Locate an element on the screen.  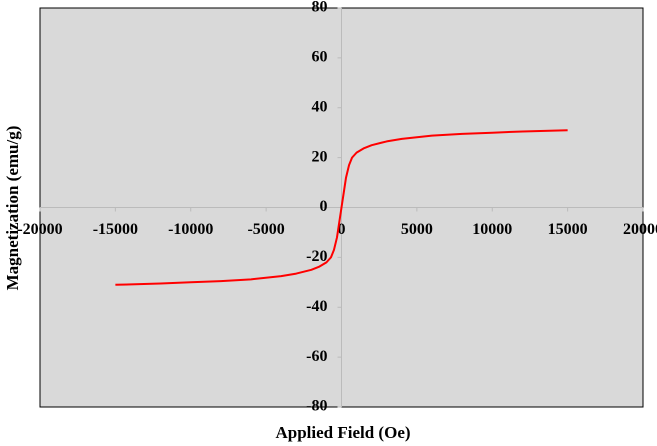
y-tick-label: -60 is located at coordinates (316, 356).